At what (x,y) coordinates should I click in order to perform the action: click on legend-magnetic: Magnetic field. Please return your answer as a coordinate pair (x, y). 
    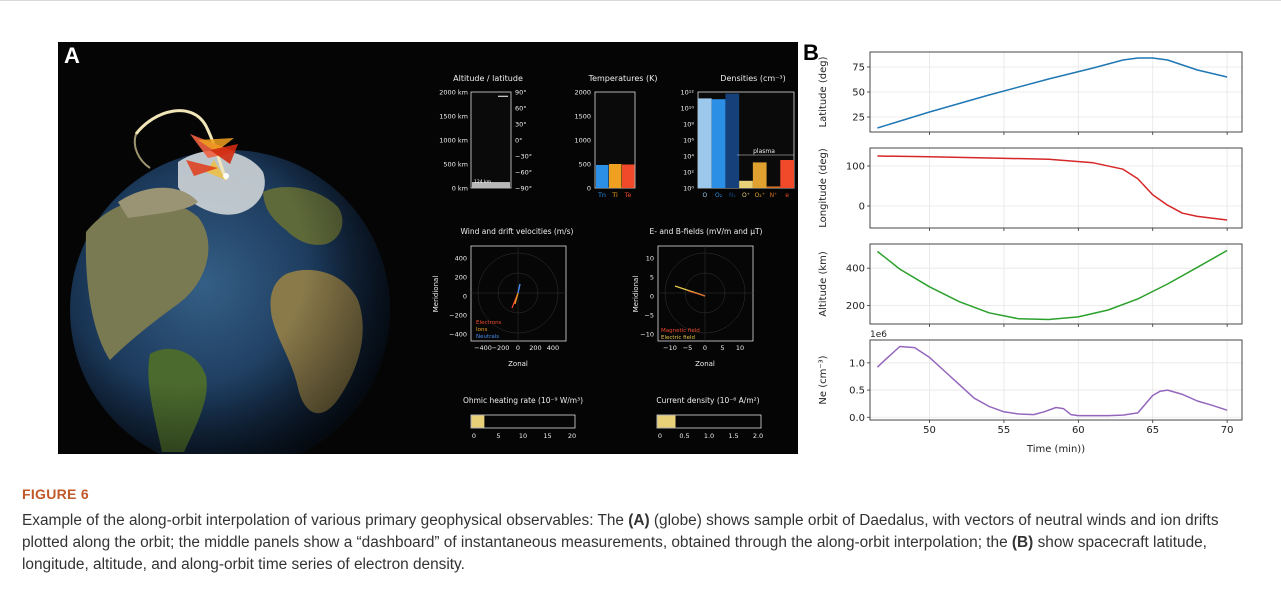
    Looking at the image, I should click on (680, 331).